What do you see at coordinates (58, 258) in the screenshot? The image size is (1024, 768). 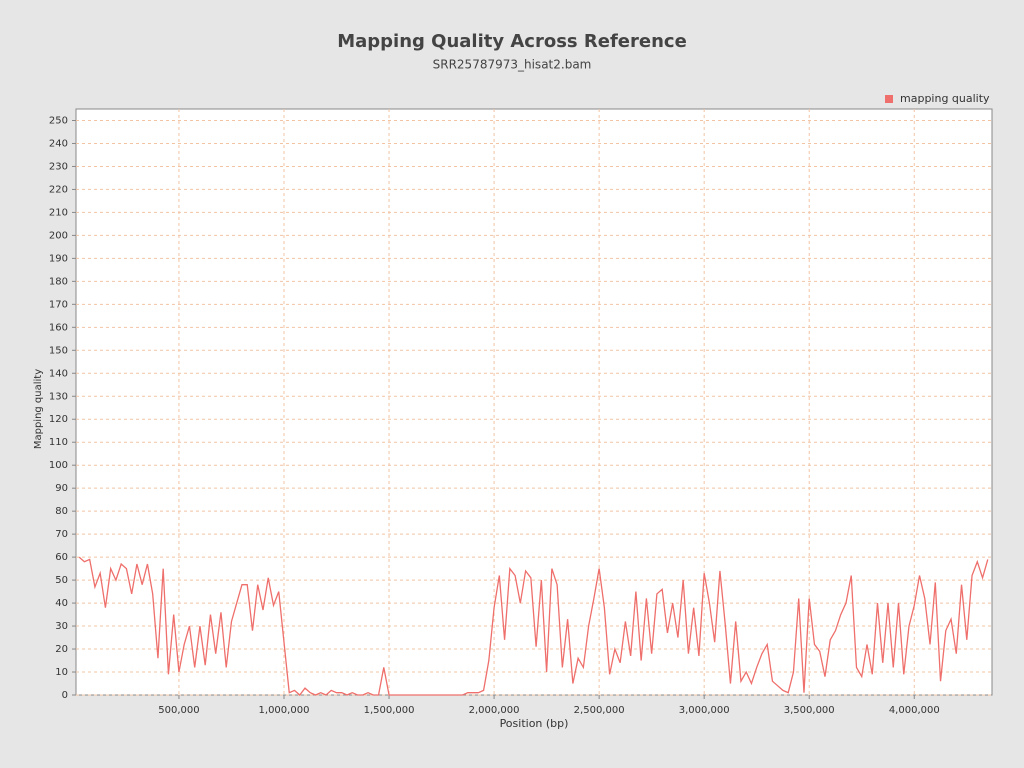 I see `y-tick-label: 190` at bounding box center [58, 258].